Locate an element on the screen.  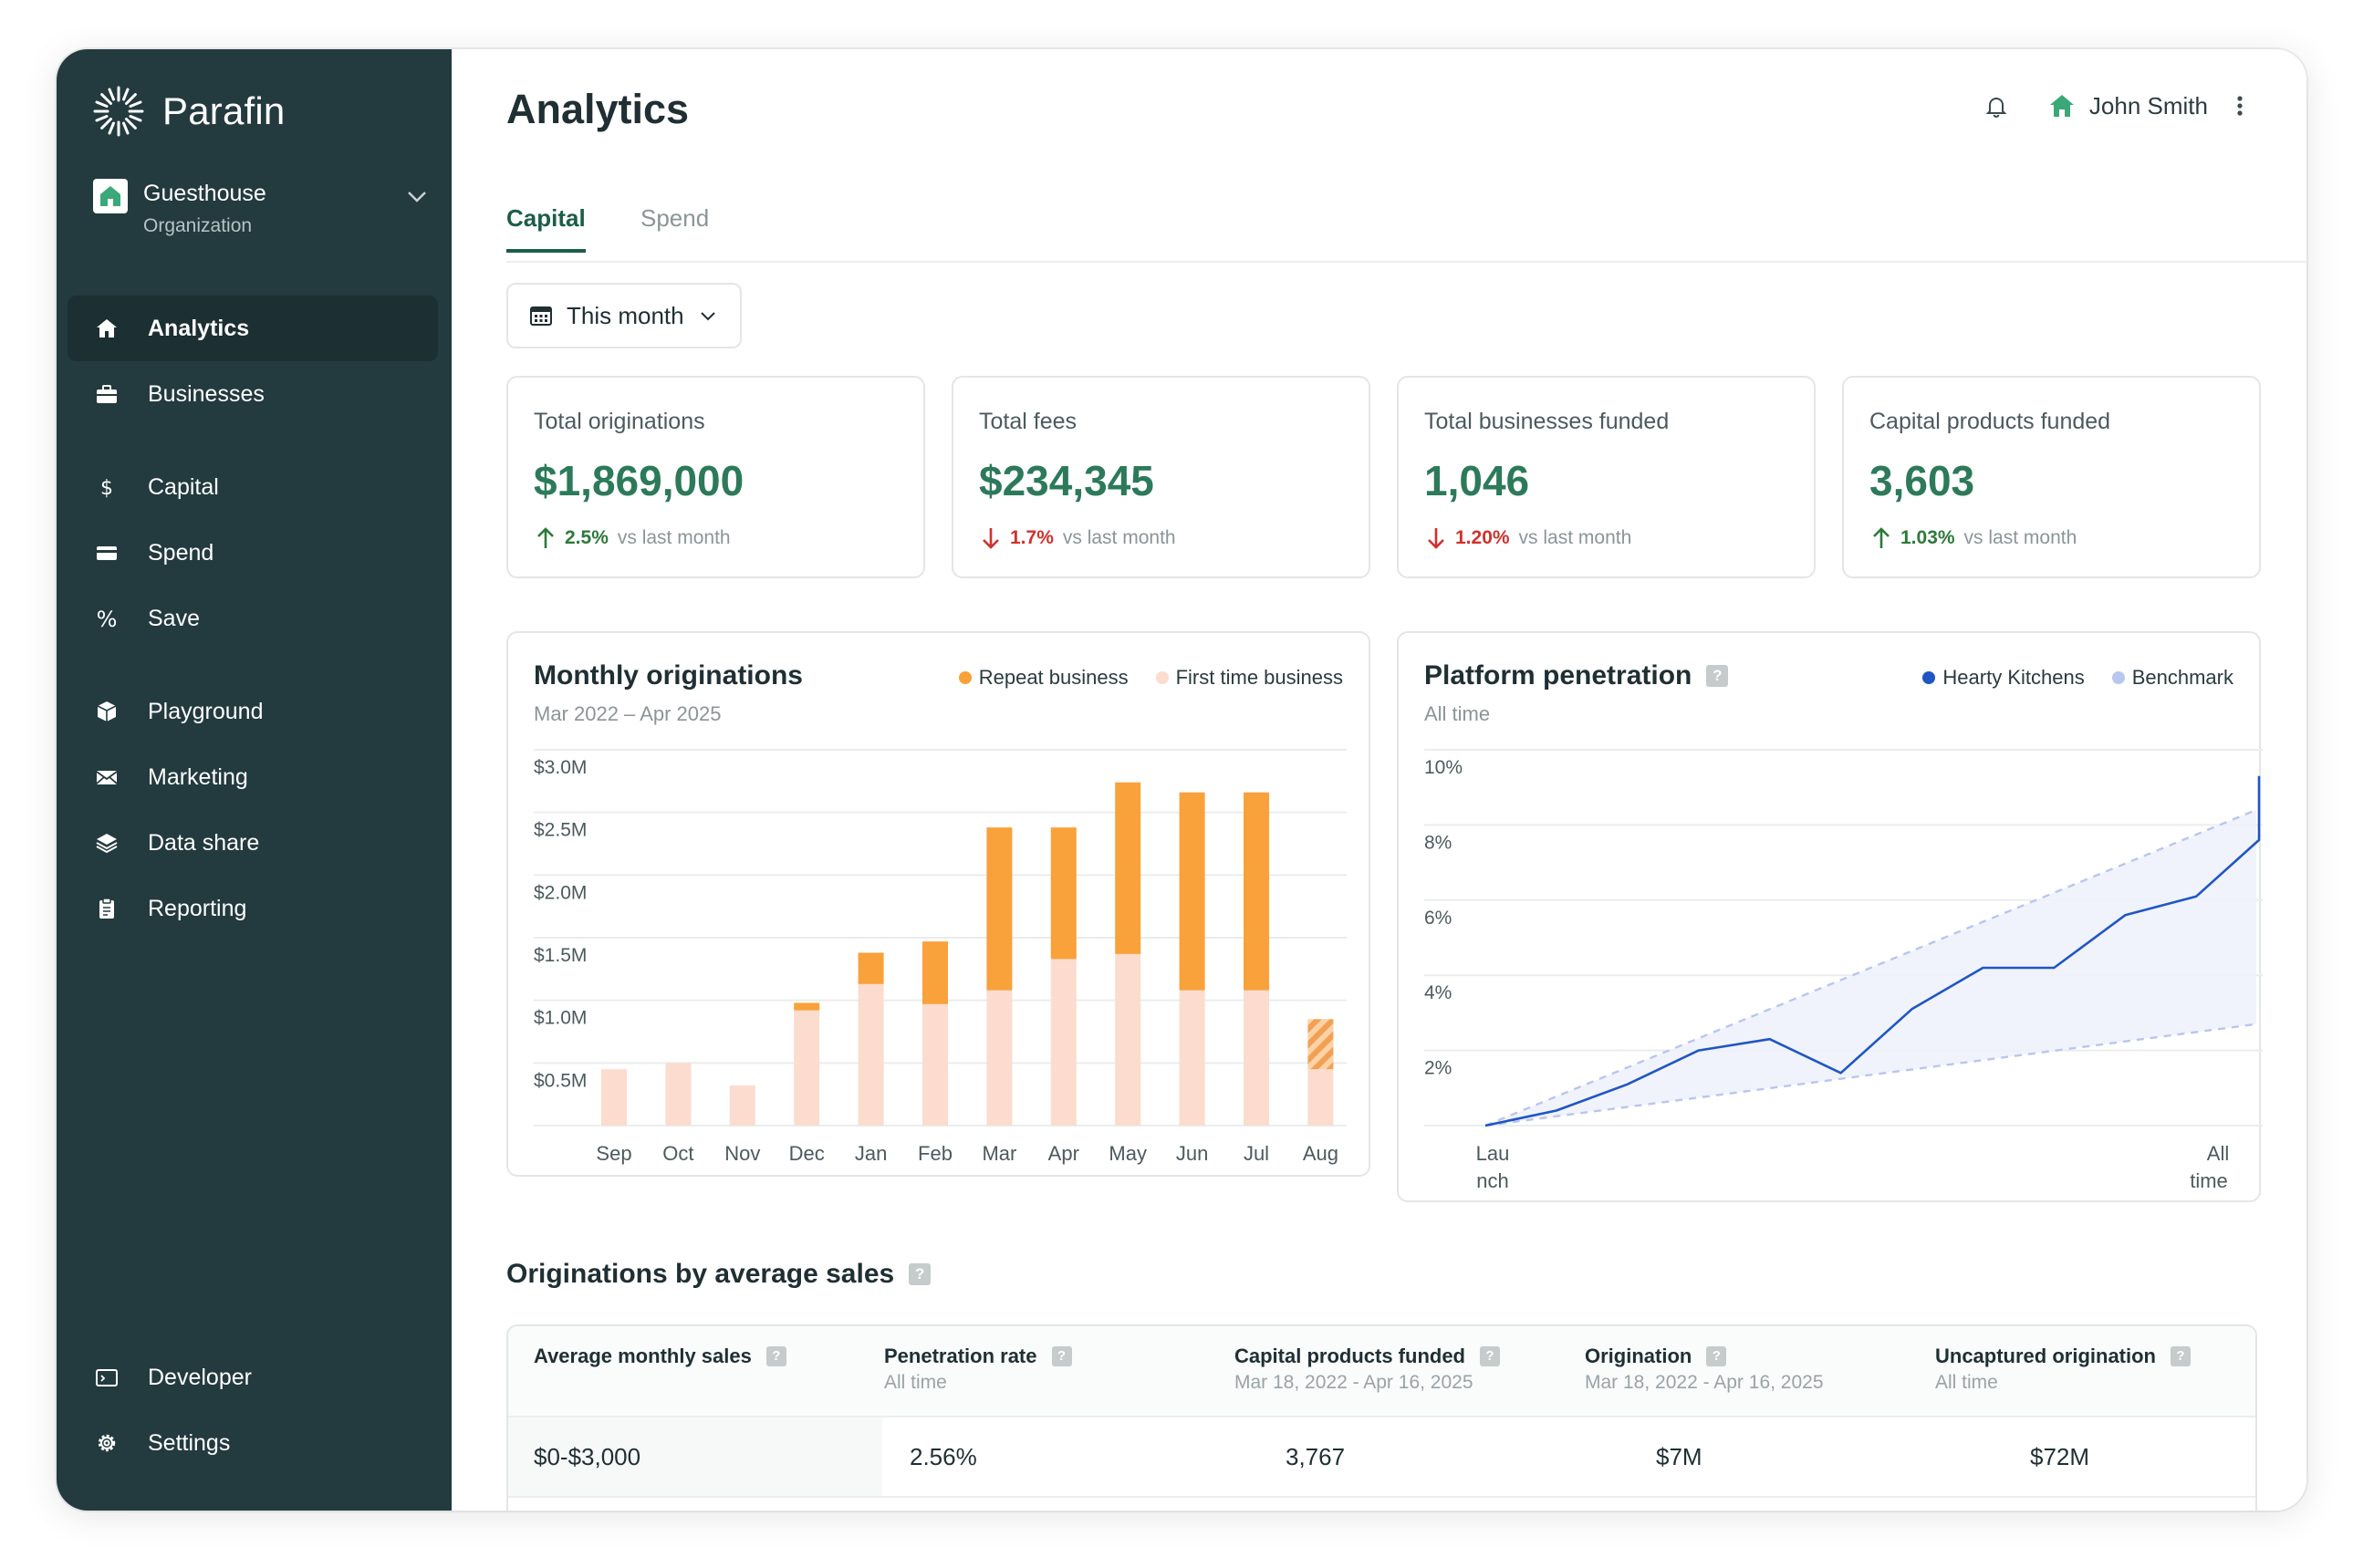
section-title: Originations by average sales? is located at coordinates (719, 1274).